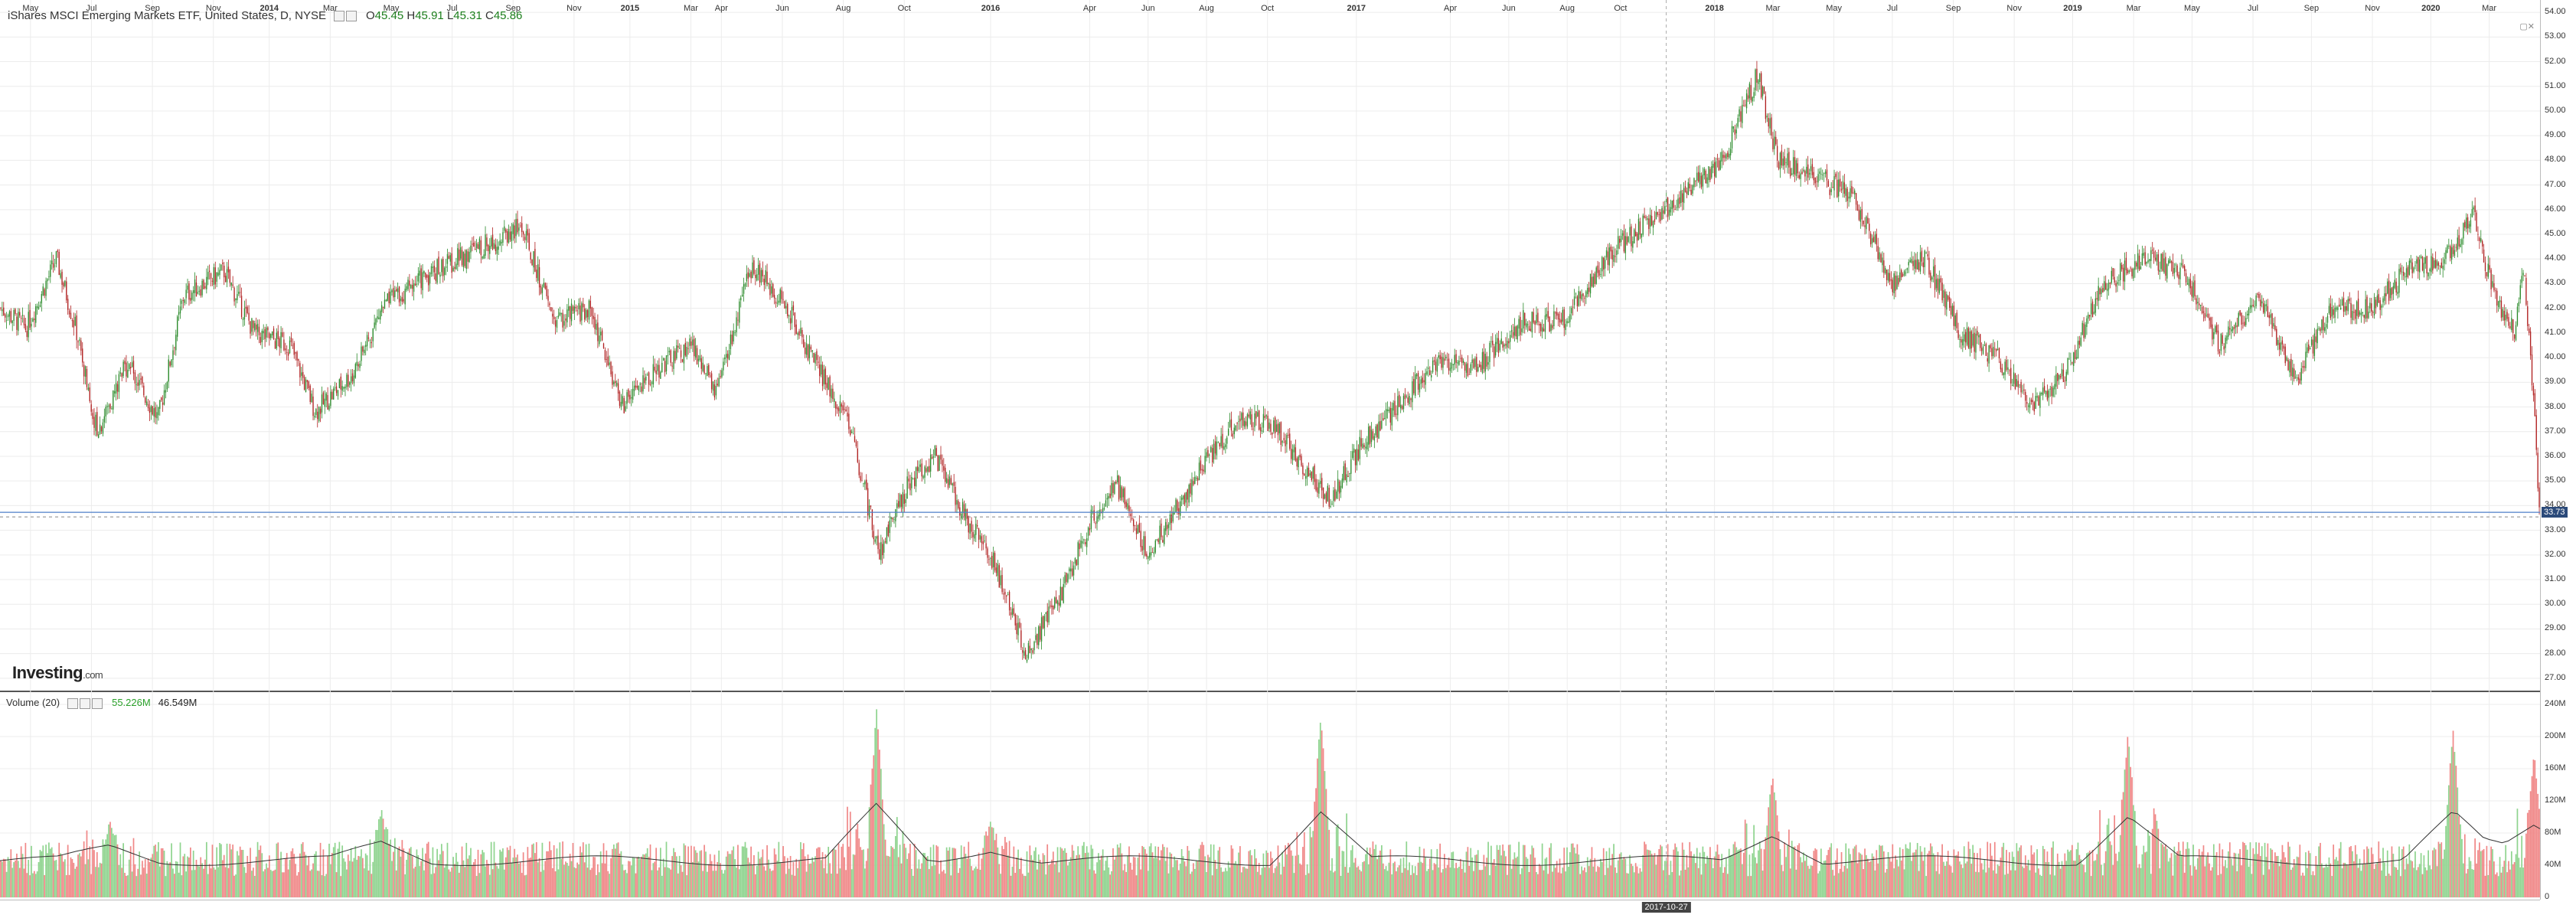  Describe the element at coordinates (2558, 450) in the screenshot. I see `price-axis` at that location.